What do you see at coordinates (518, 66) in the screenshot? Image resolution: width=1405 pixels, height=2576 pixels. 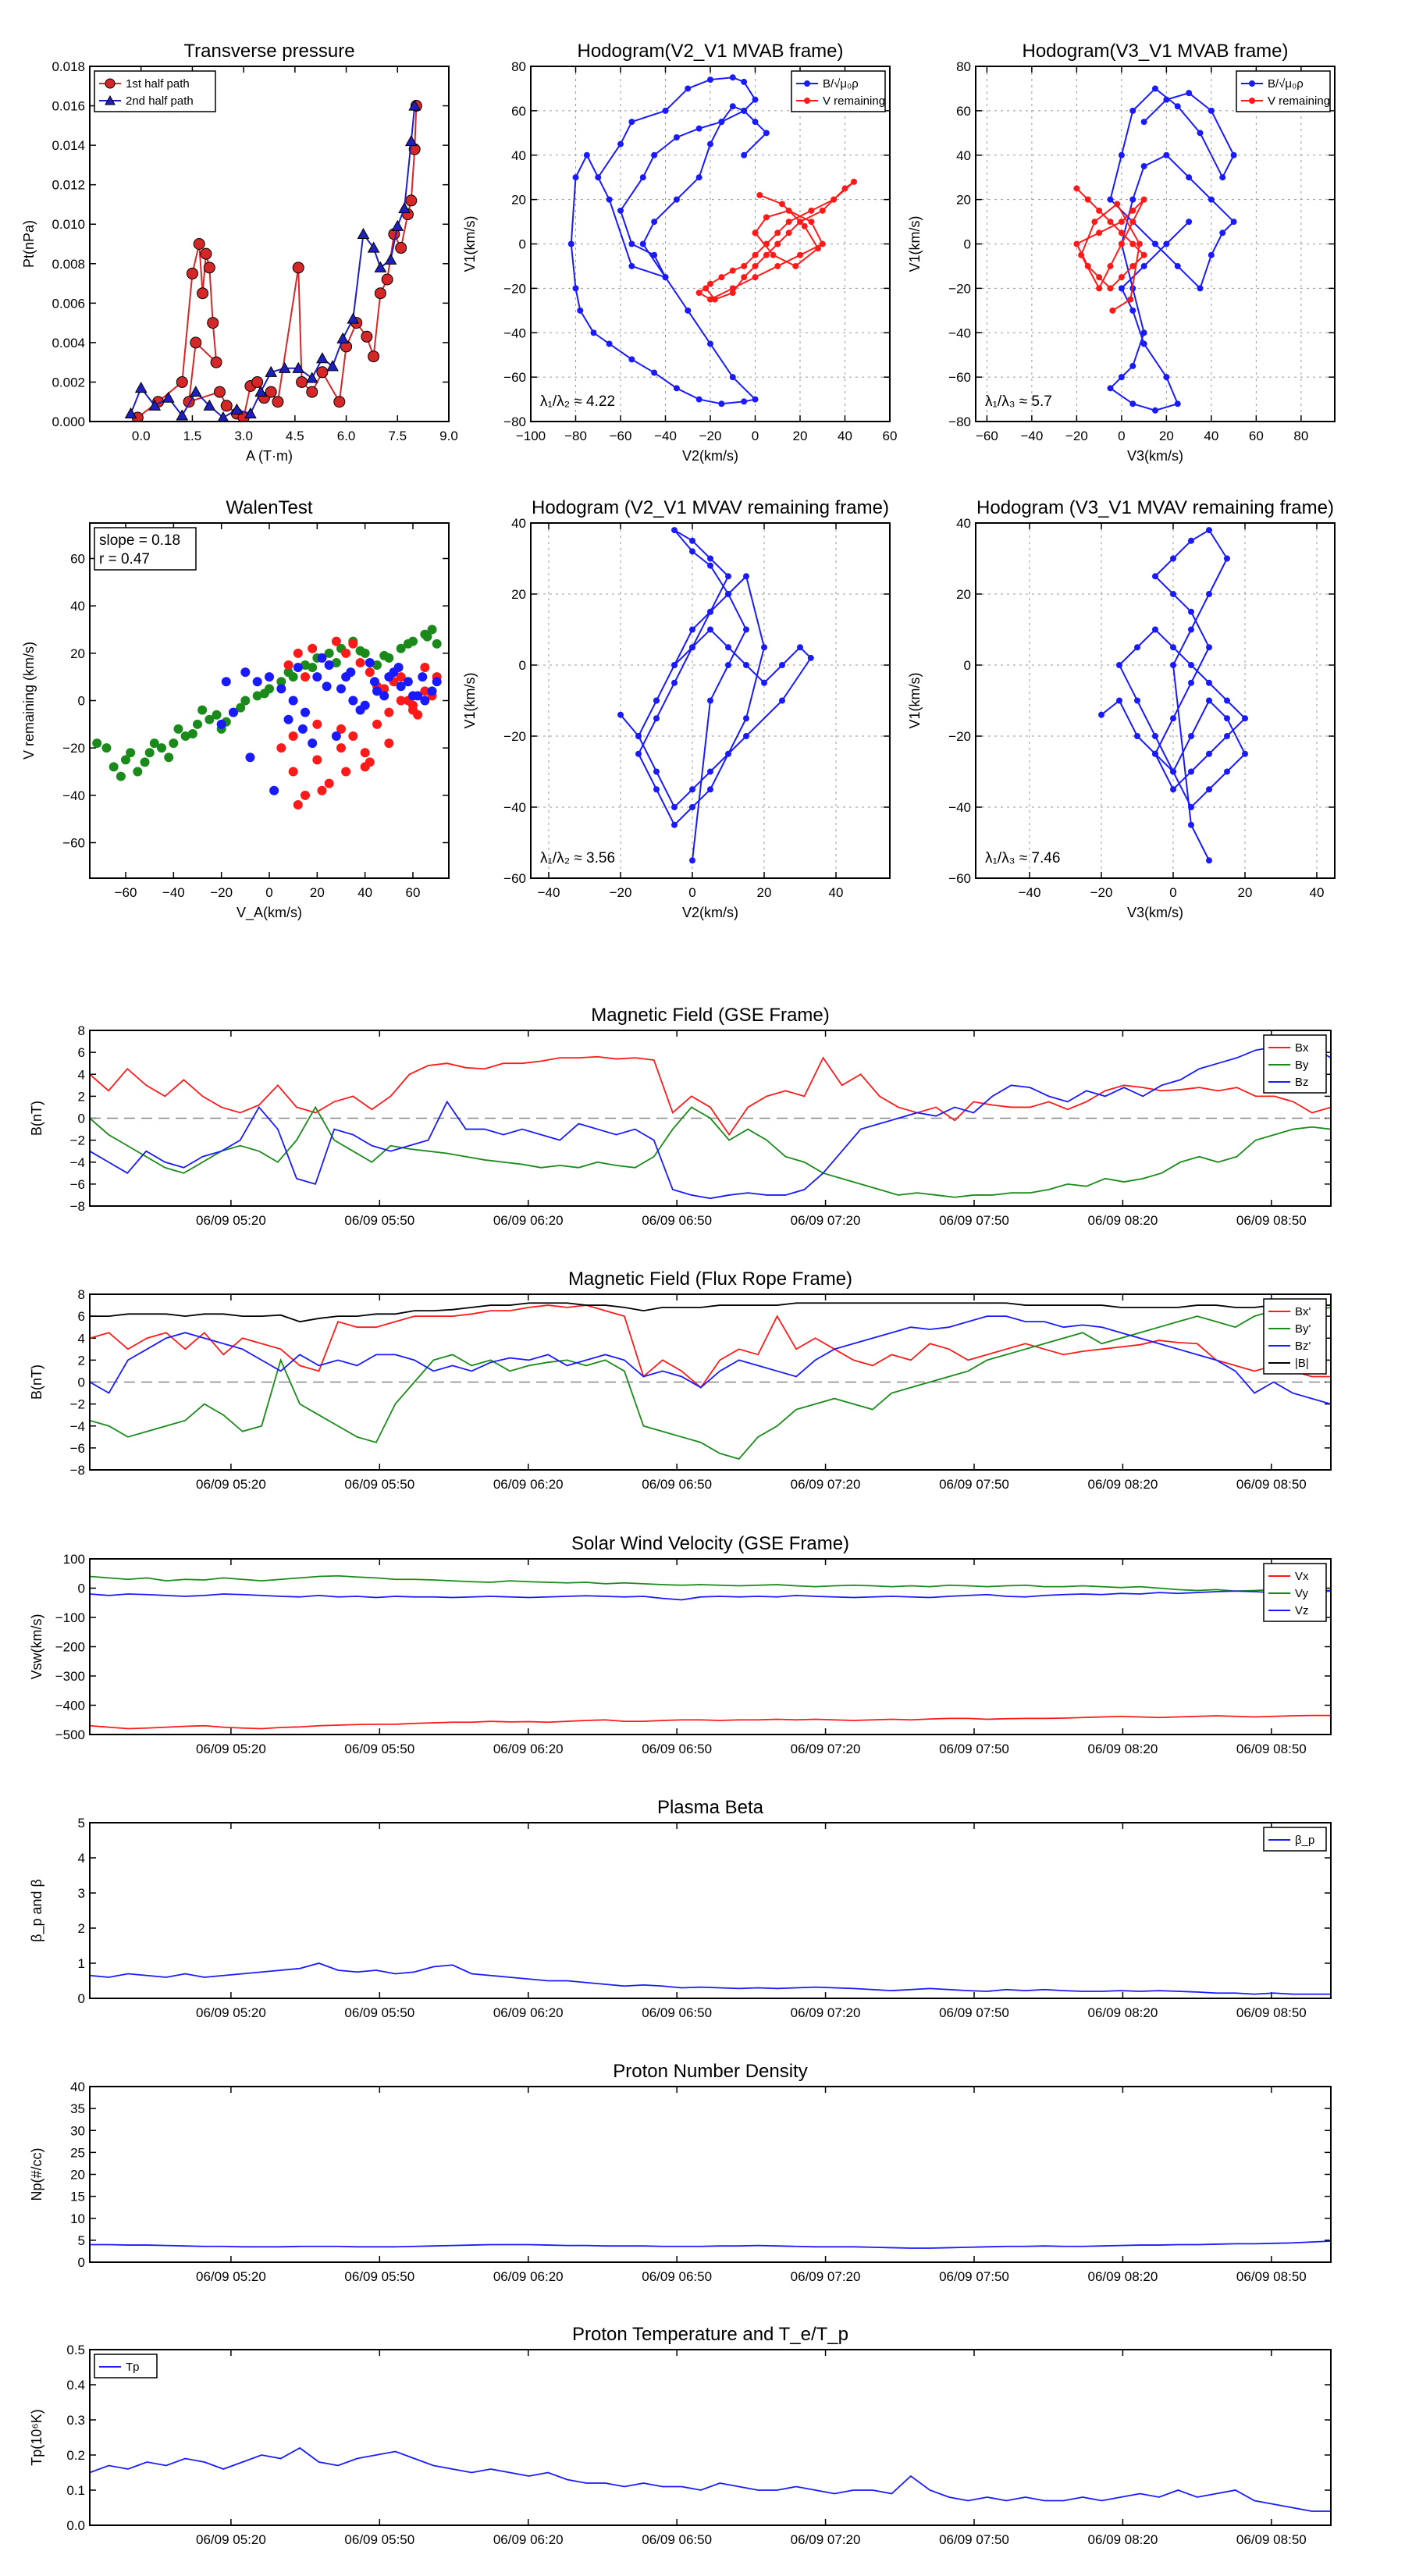 I see `y-tick-label: 80` at bounding box center [518, 66].